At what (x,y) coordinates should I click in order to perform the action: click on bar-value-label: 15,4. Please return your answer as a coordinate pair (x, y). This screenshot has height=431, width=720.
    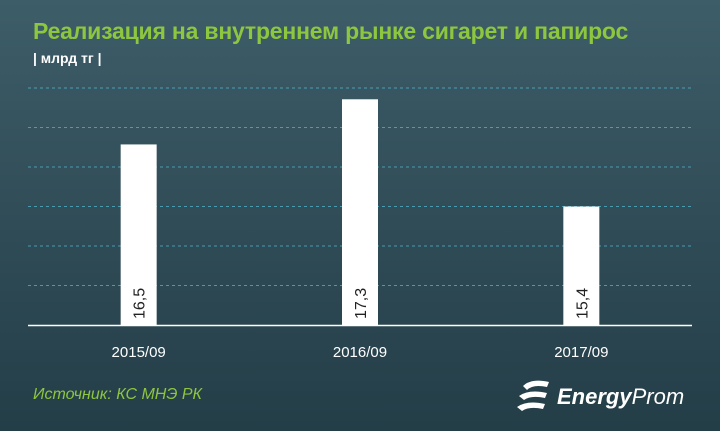
    Looking at the image, I should click on (582, 303).